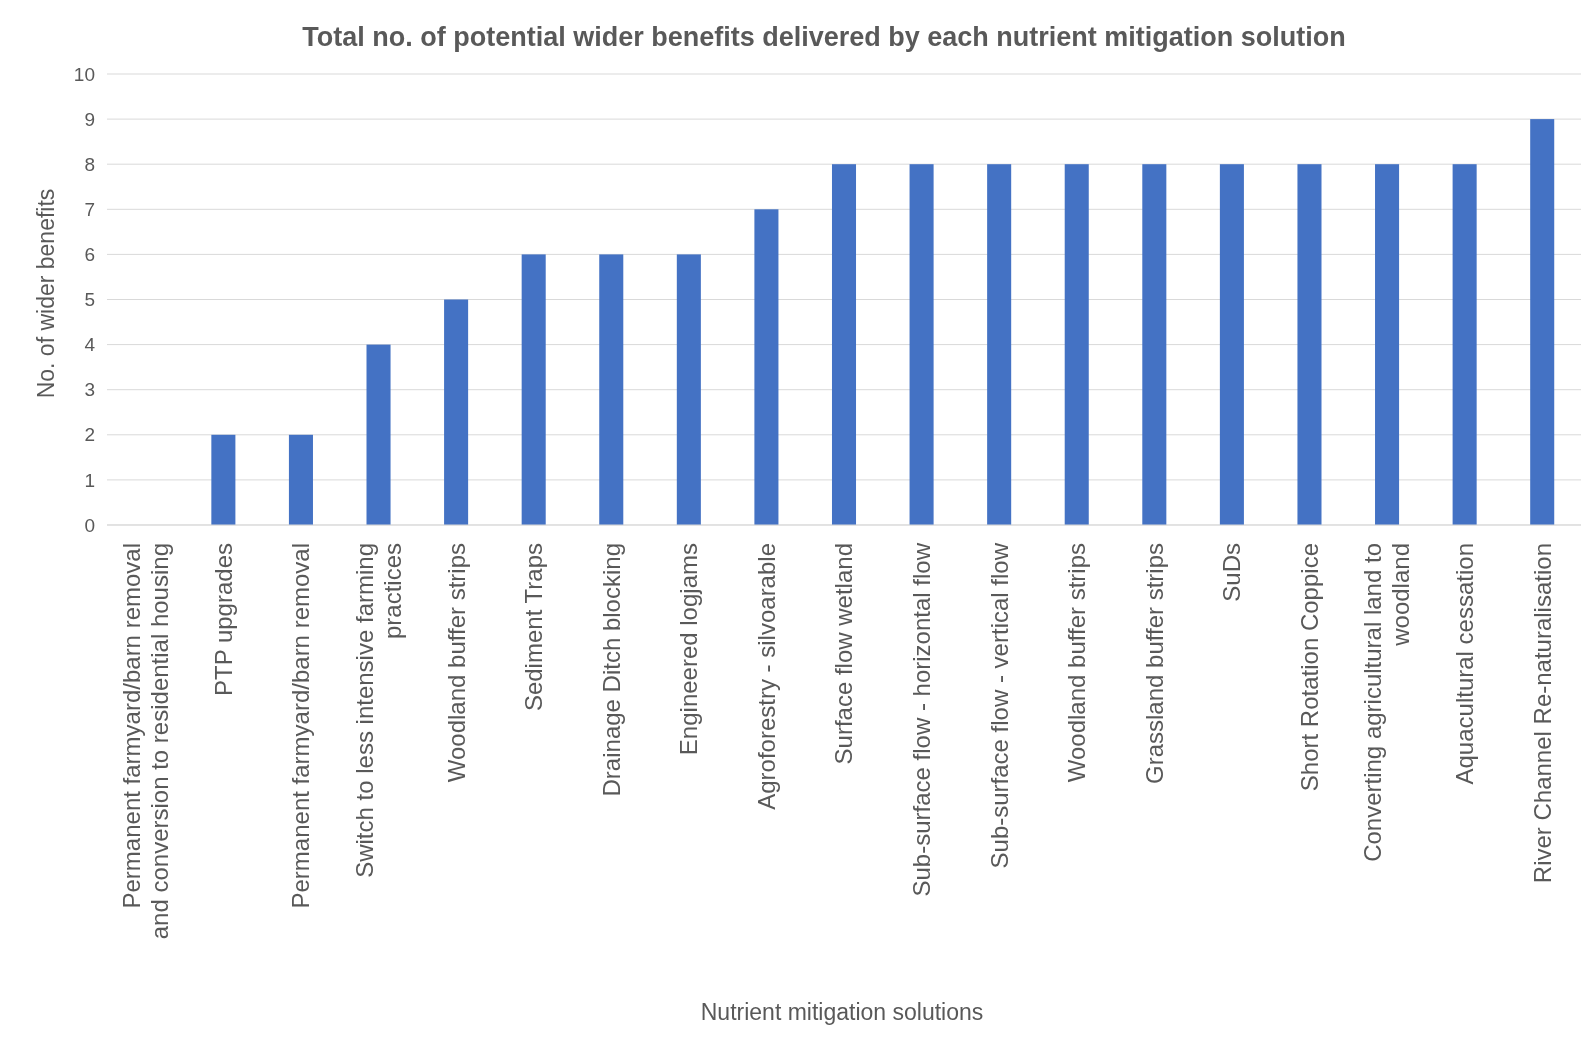 This screenshot has height=1054, width=1589. What do you see at coordinates (89, 255) in the screenshot?
I see `y-tick-label: 6` at bounding box center [89, 255].